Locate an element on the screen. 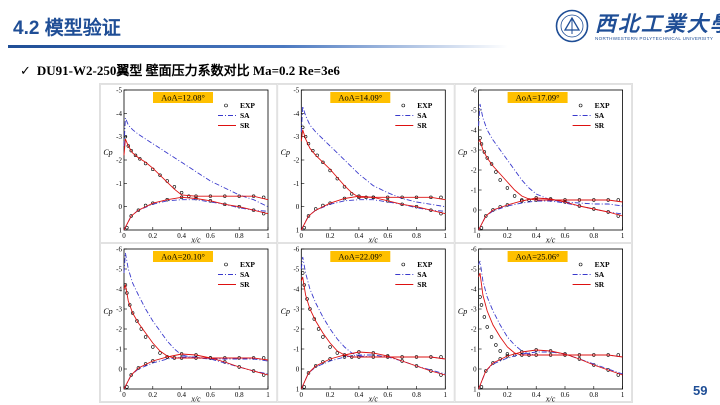 This screenshot has height=405, width=720. x-tick-label: 0.2 is located at coordinates (507, 395).